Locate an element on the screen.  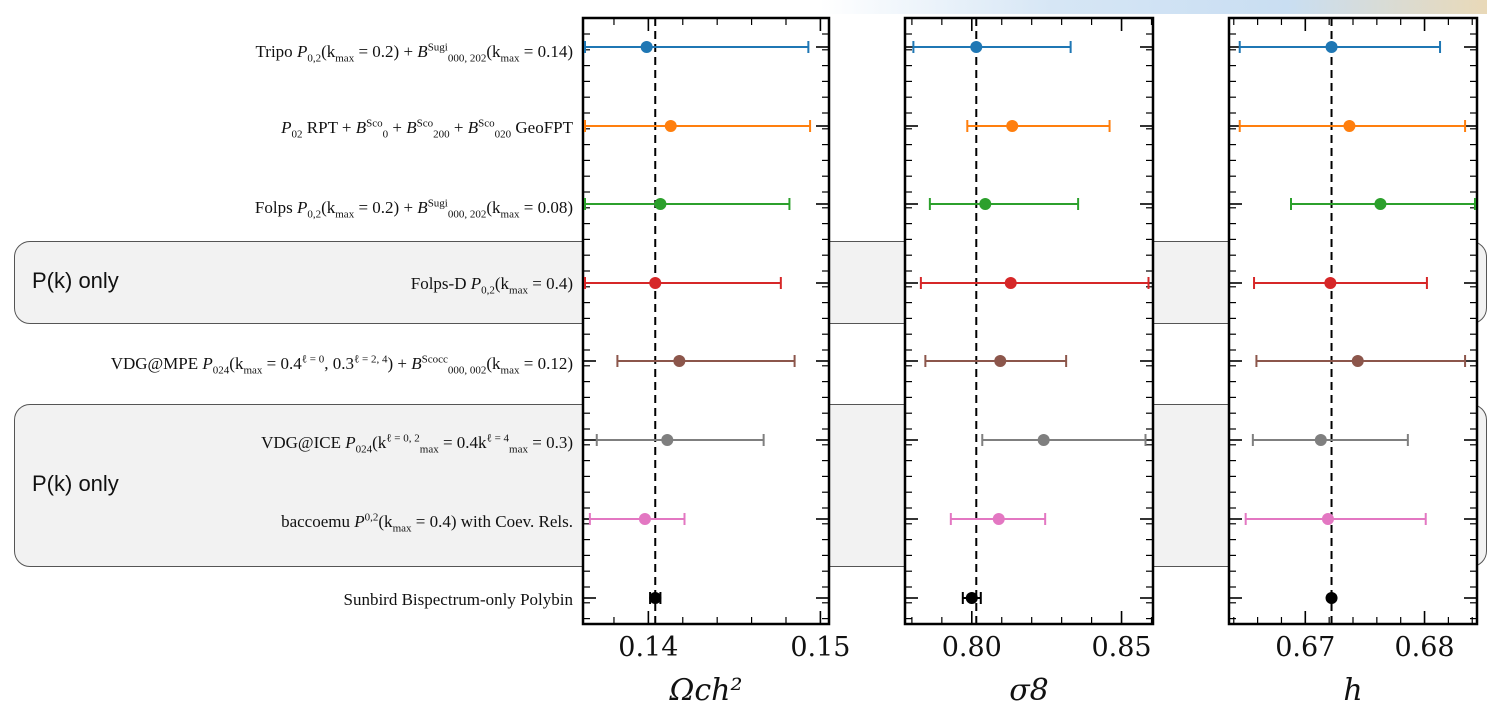
point-vdgice-omega_c_h2 is located at coordinates (667, 440).